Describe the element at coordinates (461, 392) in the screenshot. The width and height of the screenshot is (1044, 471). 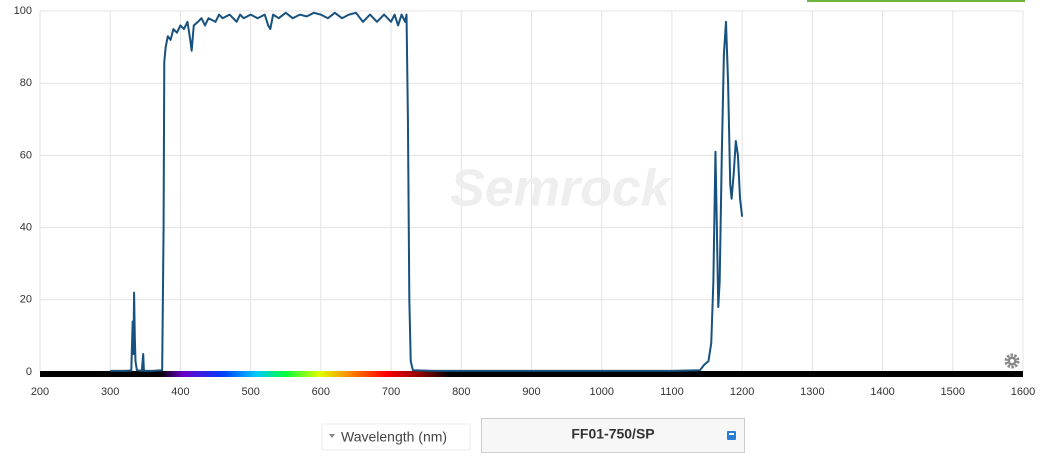
I see `x-tick-label: 800` at that location.